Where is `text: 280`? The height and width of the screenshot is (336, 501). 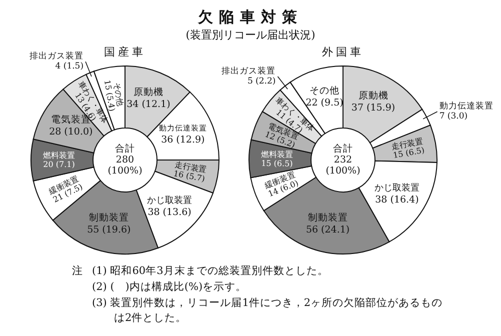
text: 280 is located at coordinates (125, 160).